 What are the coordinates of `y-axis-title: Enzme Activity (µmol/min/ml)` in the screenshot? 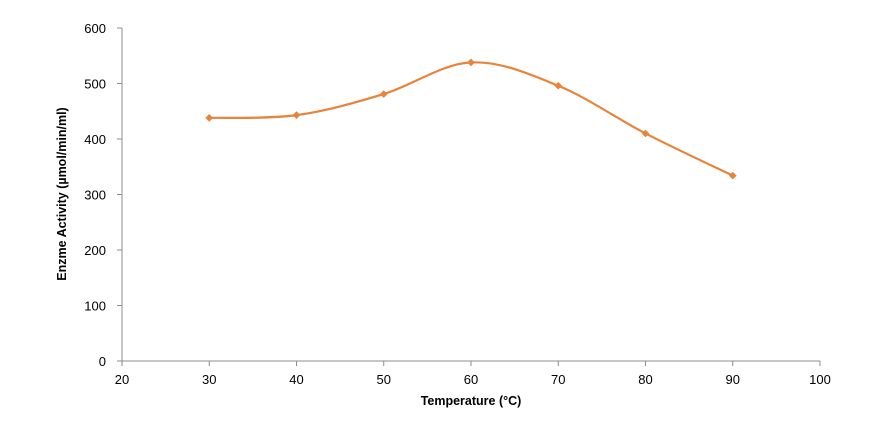 It's located at (62, 193).